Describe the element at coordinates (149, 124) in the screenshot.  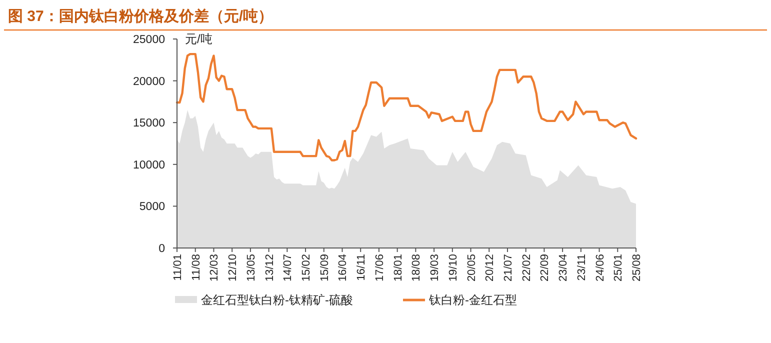
I see `y-tick-label: 15000` at that location.